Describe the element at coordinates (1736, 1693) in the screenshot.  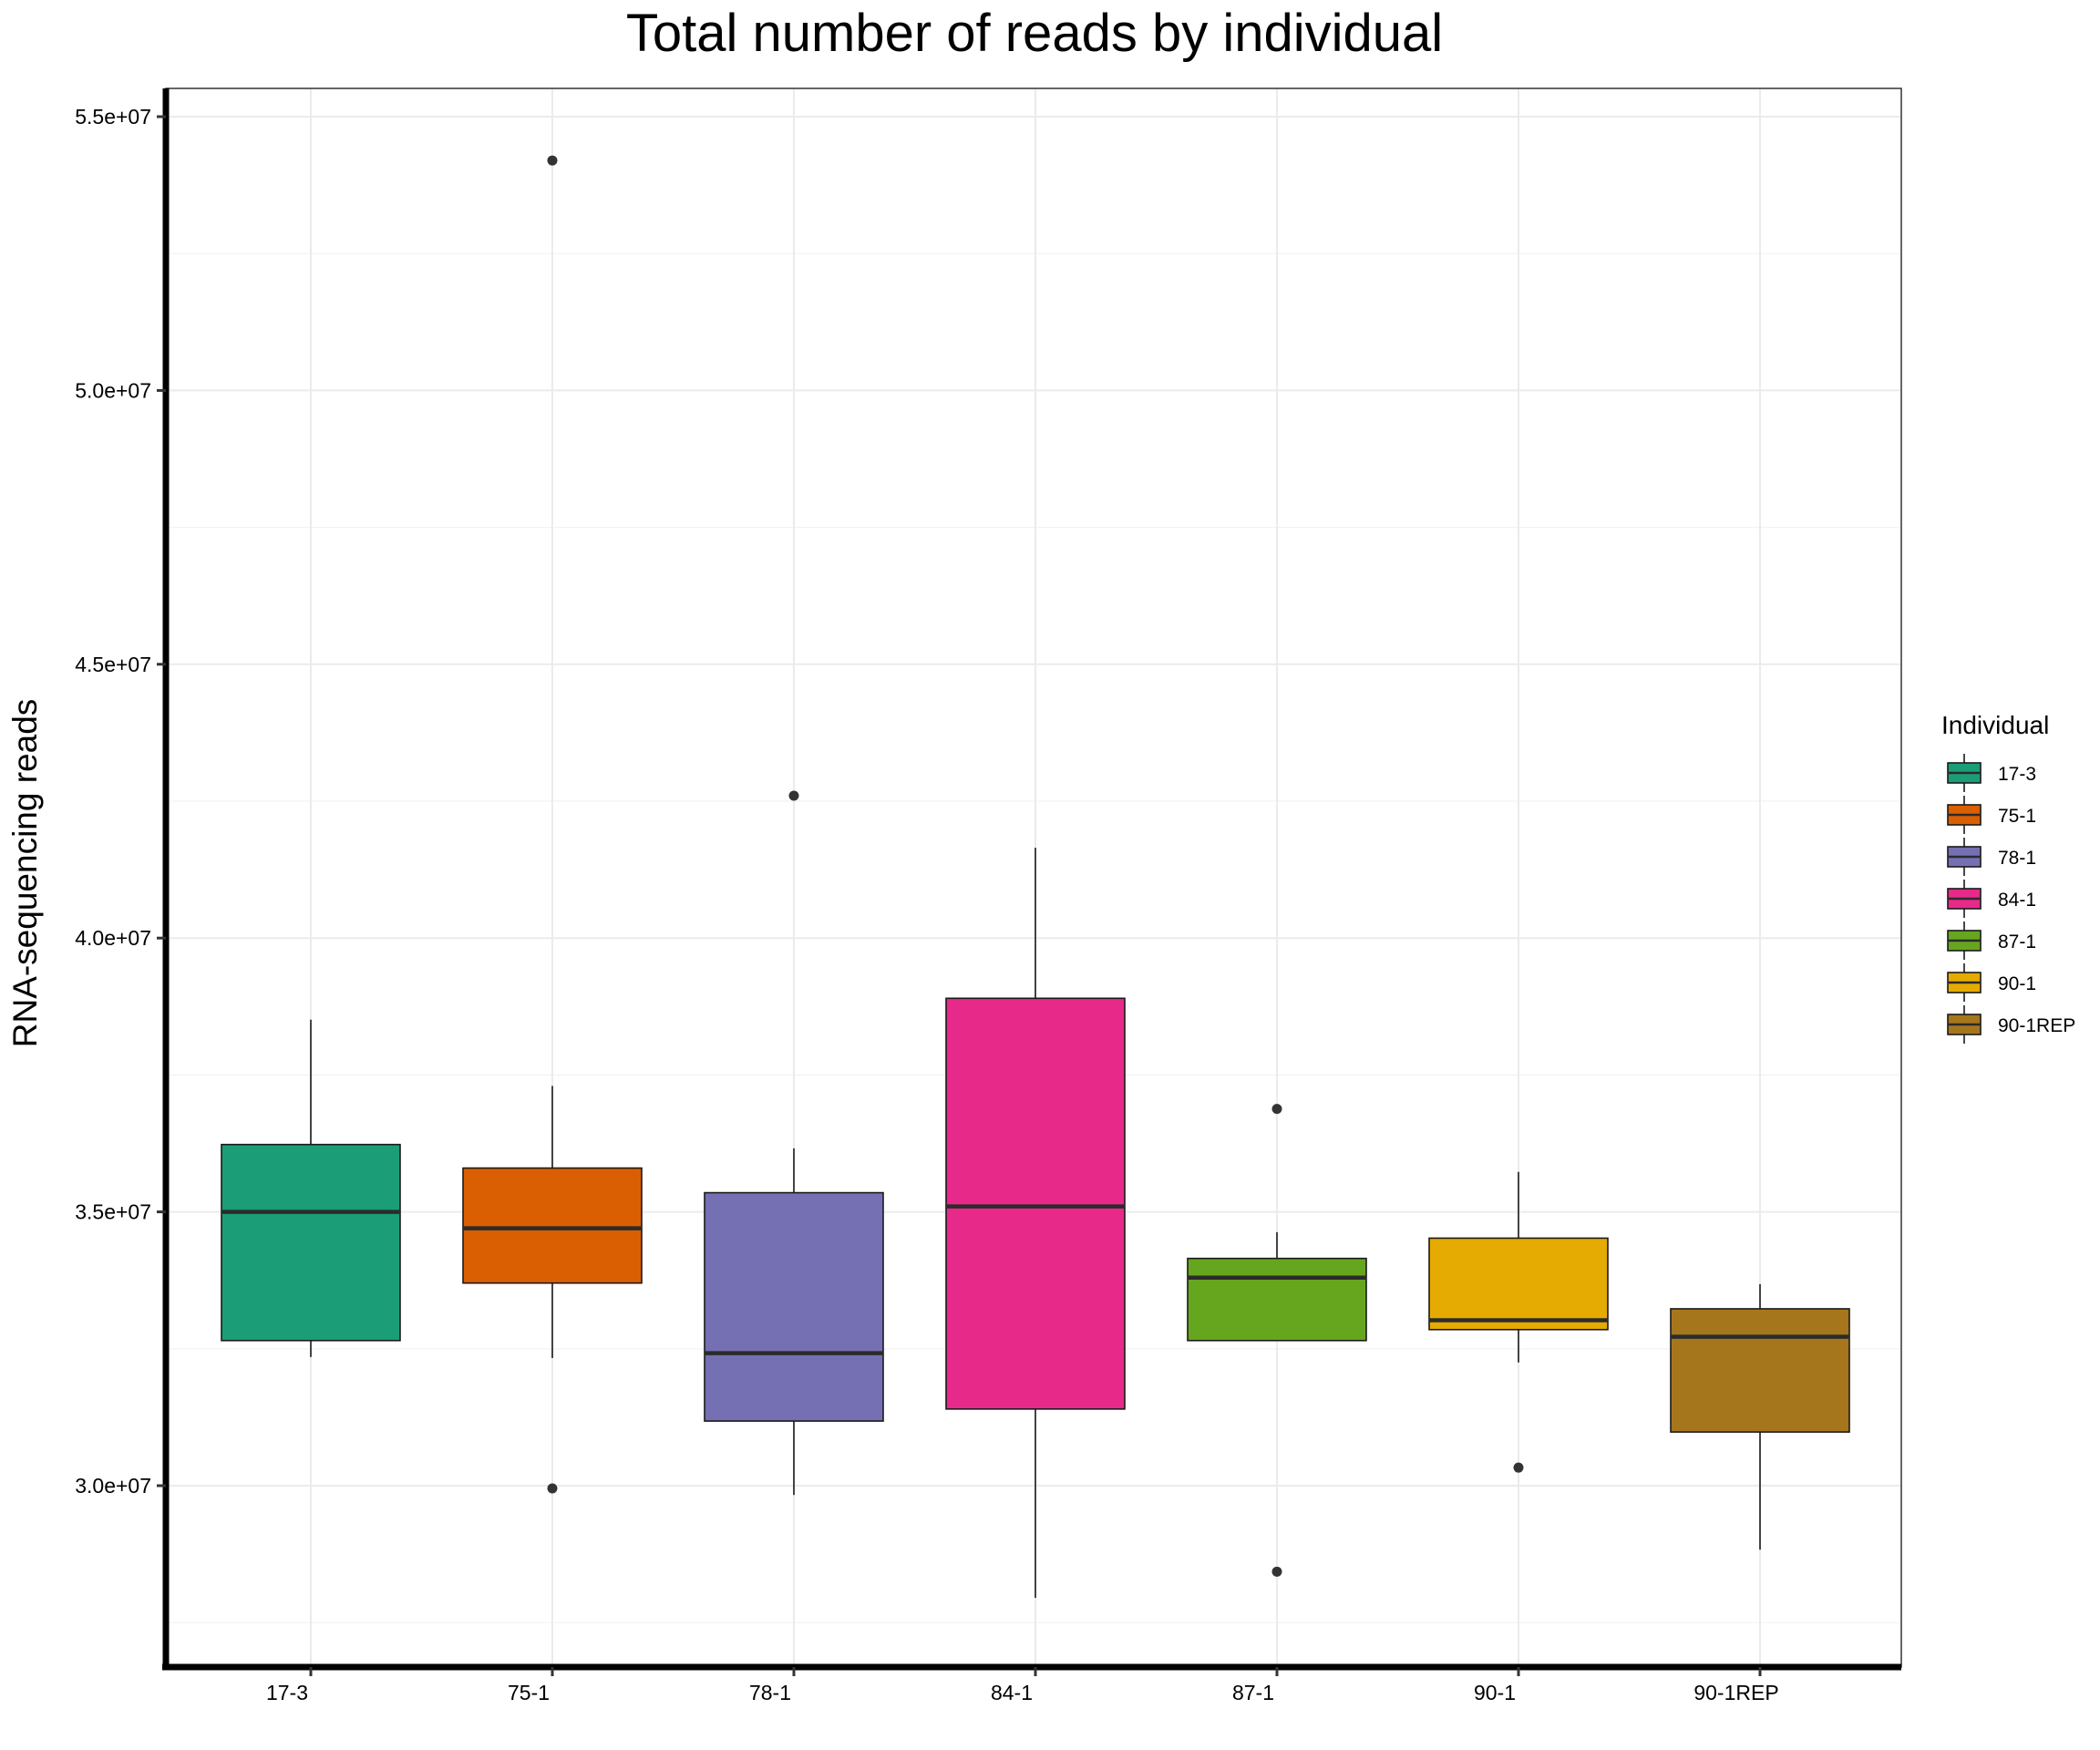
I see `x-tick-label: 90-1REP` at that location.